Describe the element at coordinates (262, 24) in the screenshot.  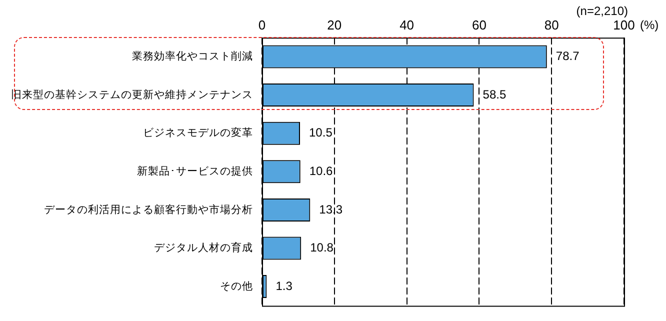
I see `x-tick-label: 0` at that location.